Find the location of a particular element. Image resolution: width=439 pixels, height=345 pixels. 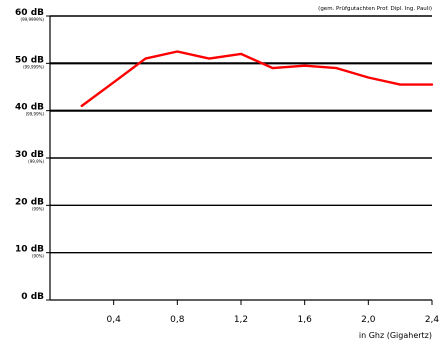

x-axis-ticks: 0,4 0,8 1,2 1,6 2,0 2,4 is located at coordinates (273, 312).